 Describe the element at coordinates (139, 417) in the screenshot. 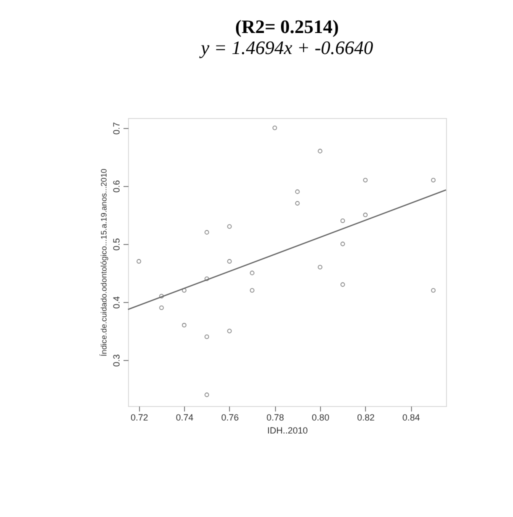

I see `x-tick-label: 0.72` at that location.